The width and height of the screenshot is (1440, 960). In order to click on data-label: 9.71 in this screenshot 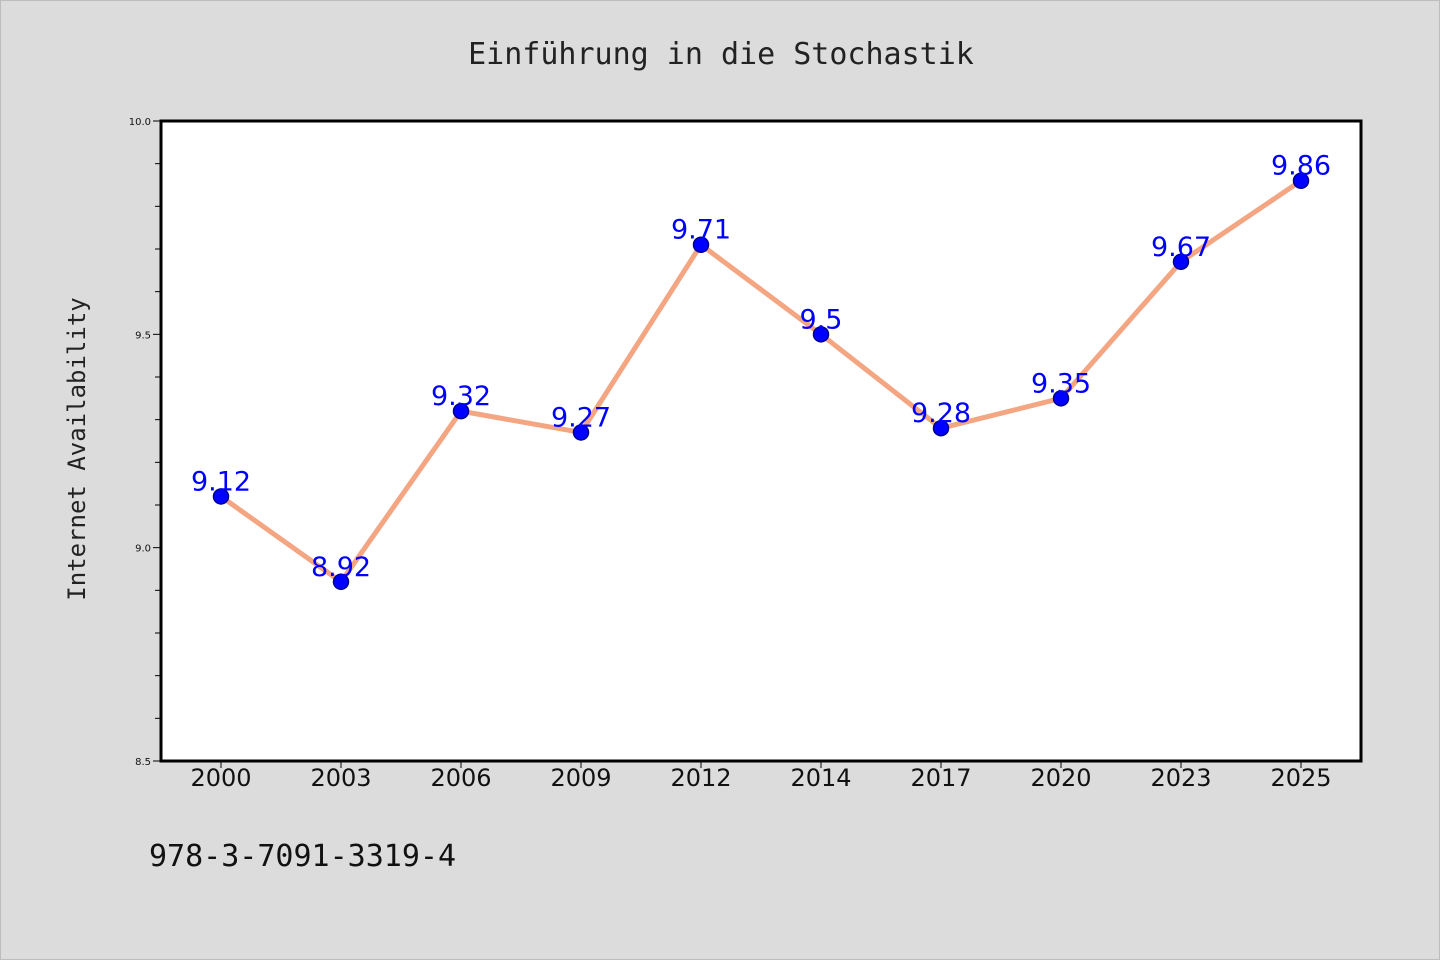, I will do `click(701, 230)`.